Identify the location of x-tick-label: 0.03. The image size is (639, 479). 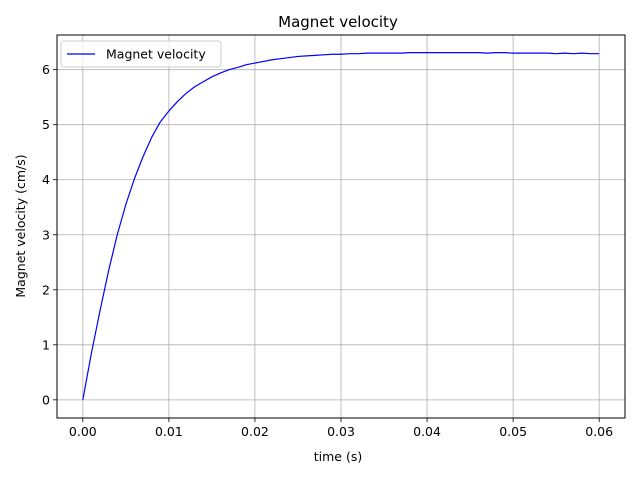
(341, 431).